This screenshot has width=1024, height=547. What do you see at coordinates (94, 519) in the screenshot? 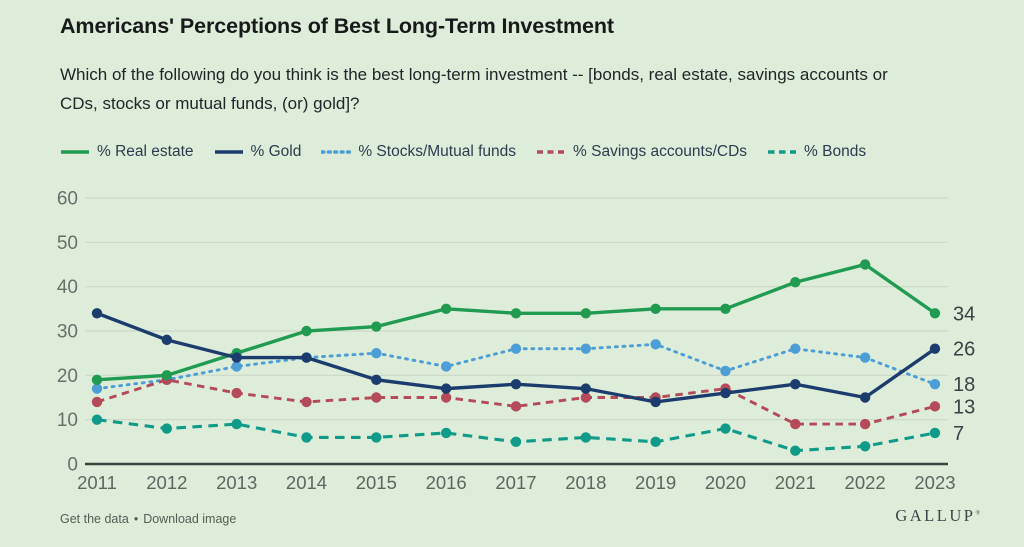
I see `get-the-data-link: Get the data` at bounding box center [94, 519].